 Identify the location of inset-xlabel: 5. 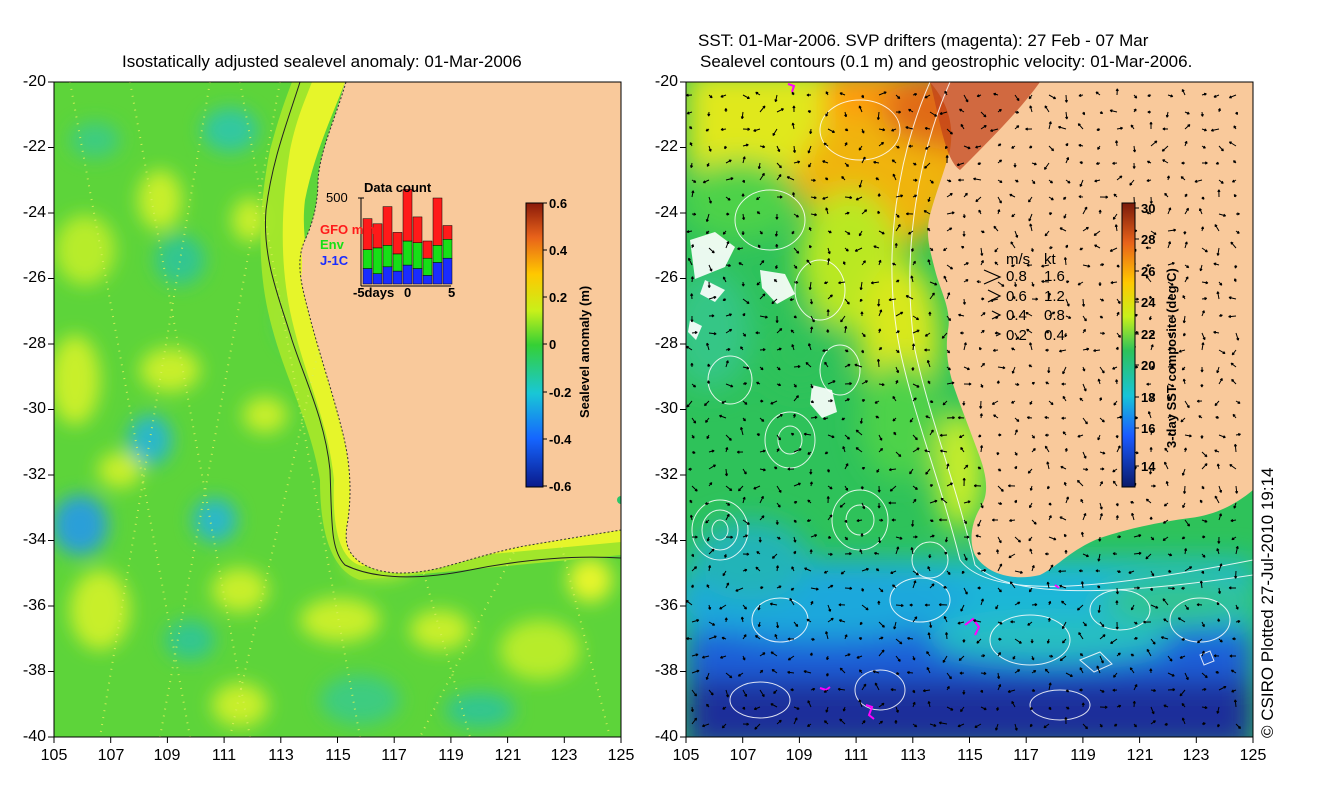
(452, 292).